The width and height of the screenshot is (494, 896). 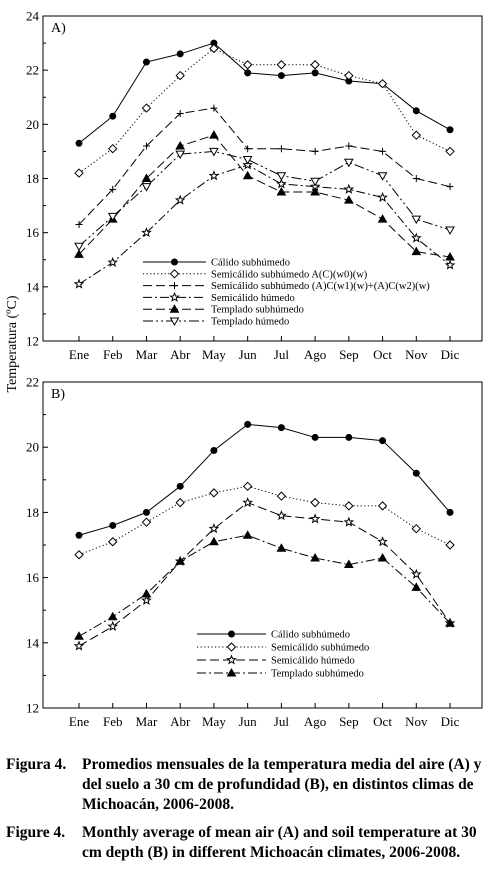 I want to click on a-x-tick-label-abr: Abr, so click(x=180, y=354).